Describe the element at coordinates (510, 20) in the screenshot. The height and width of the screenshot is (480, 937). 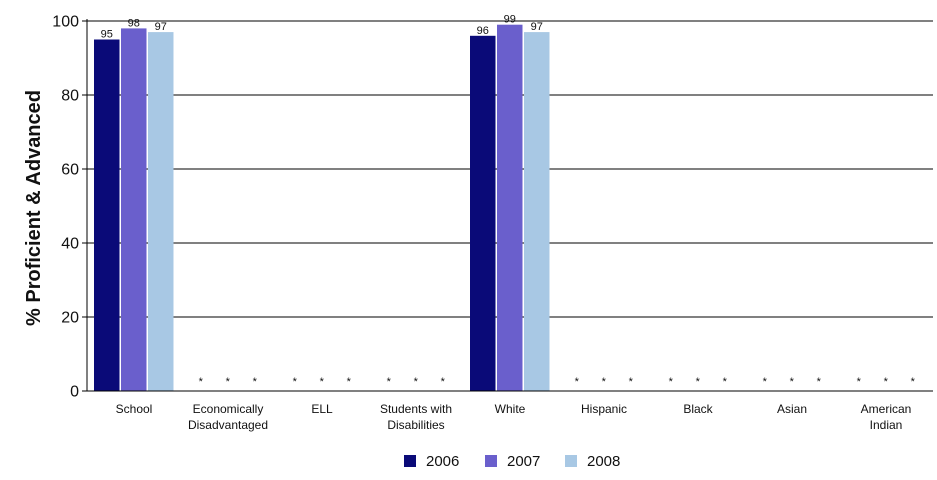
I see `data-label: 99` at that location.